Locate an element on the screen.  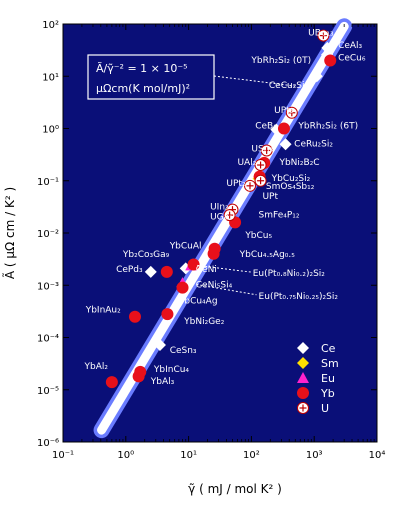
annotation-line2: μΩcm(K mol/mJ)² is located at coordinates (143, 88).